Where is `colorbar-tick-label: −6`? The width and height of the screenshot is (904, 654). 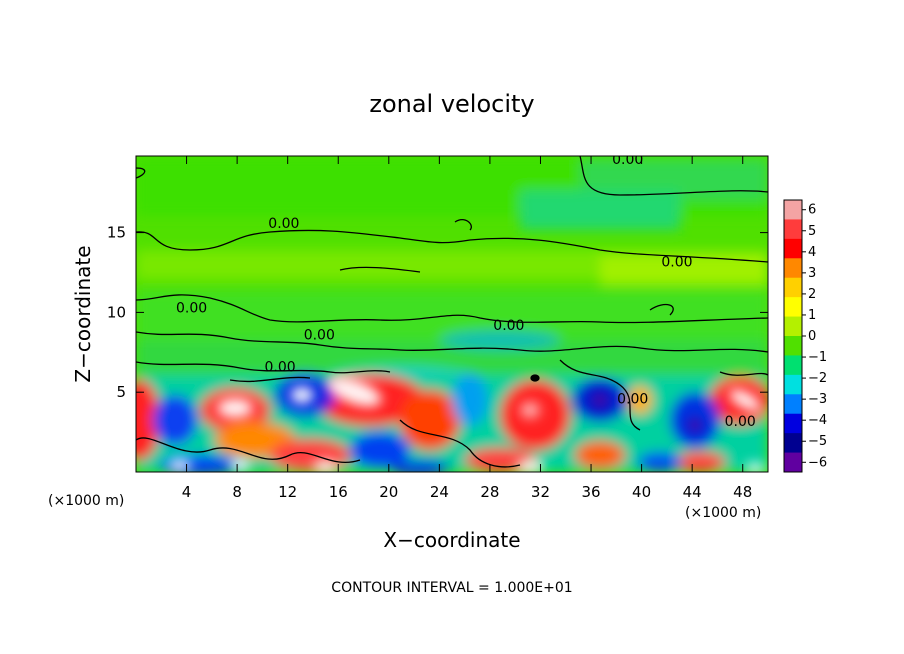 colorbar-tick-label: −6 is located at coordinates (817, 462).